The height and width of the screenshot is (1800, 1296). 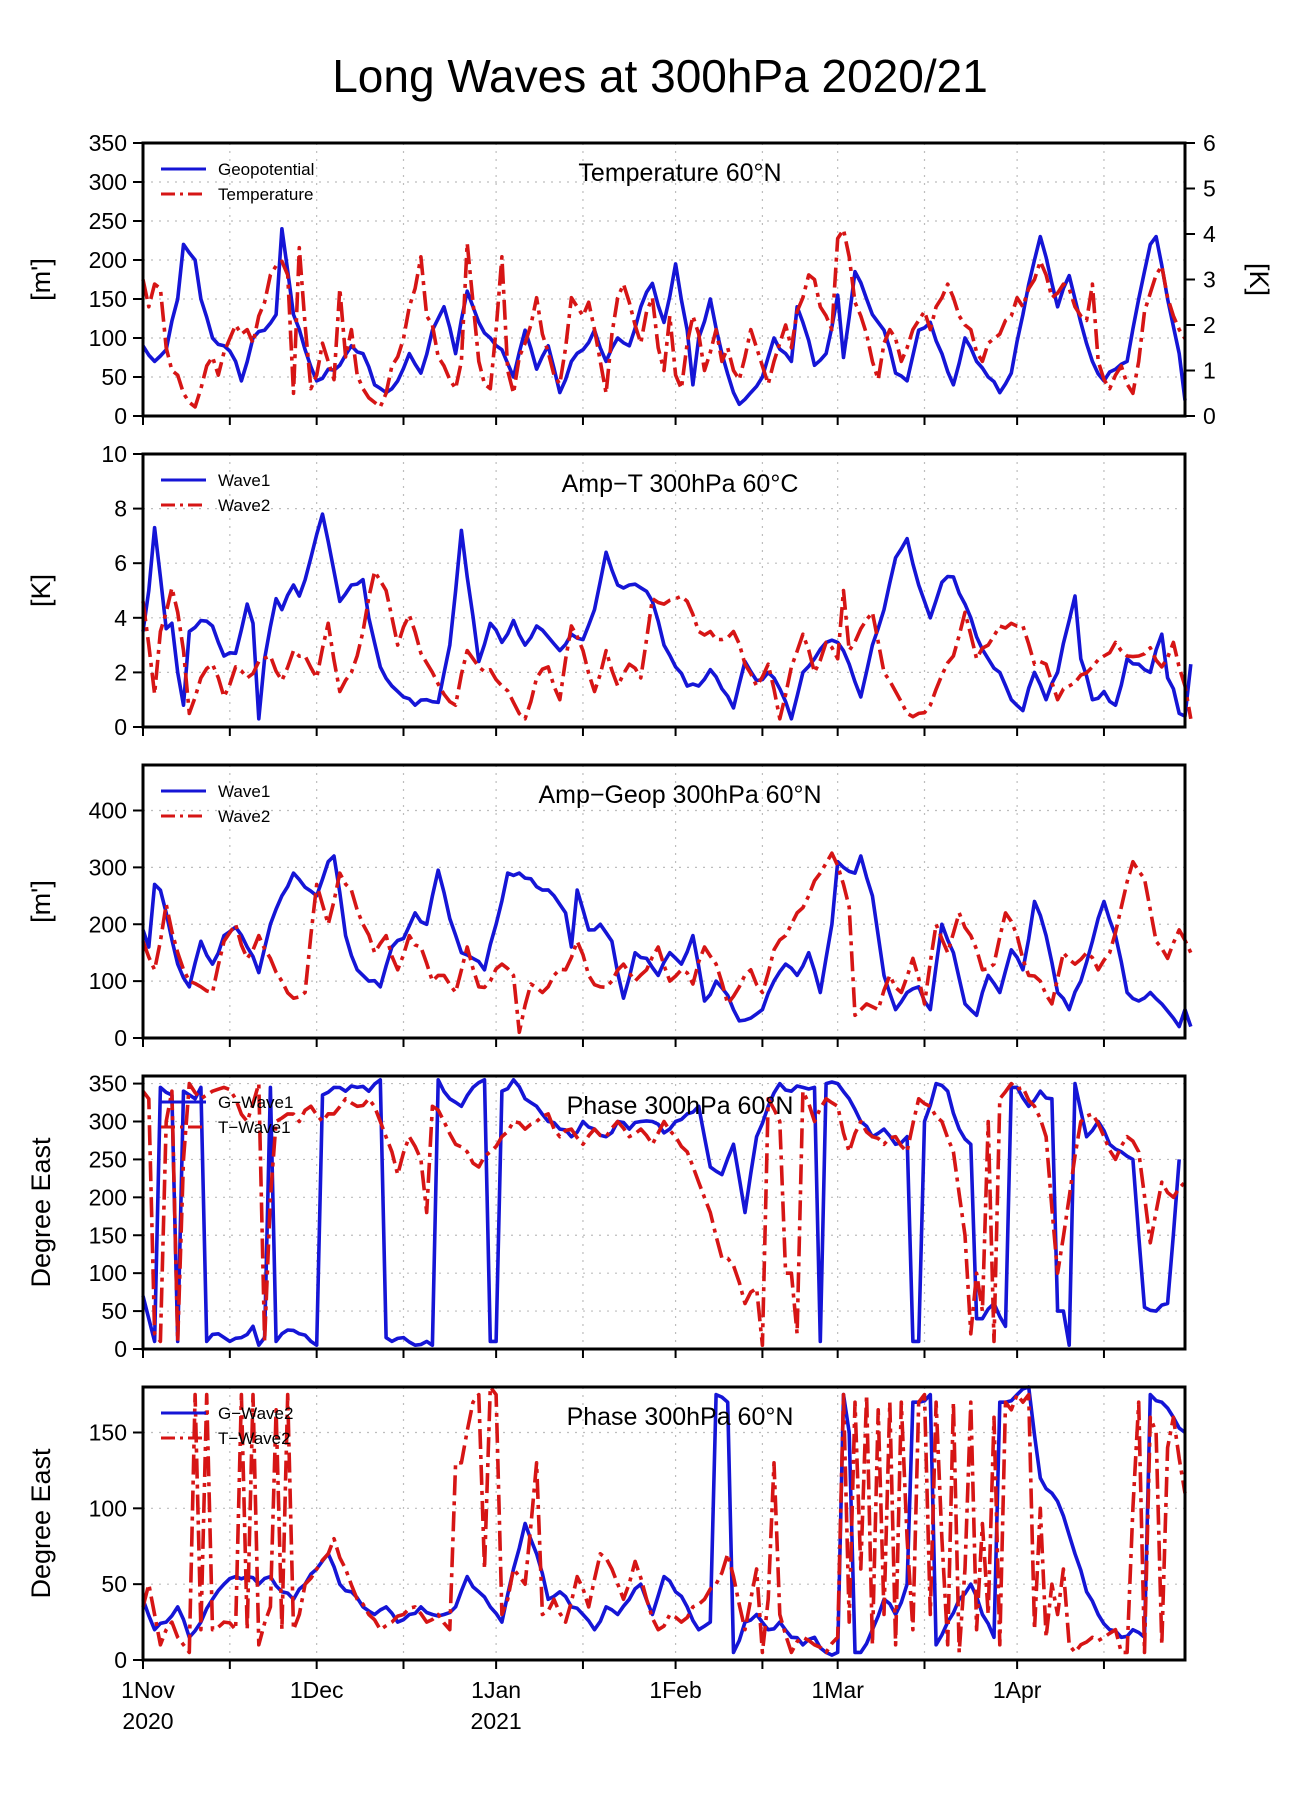 I want to click on series-line-geopotential, so click(x=664, y=317).